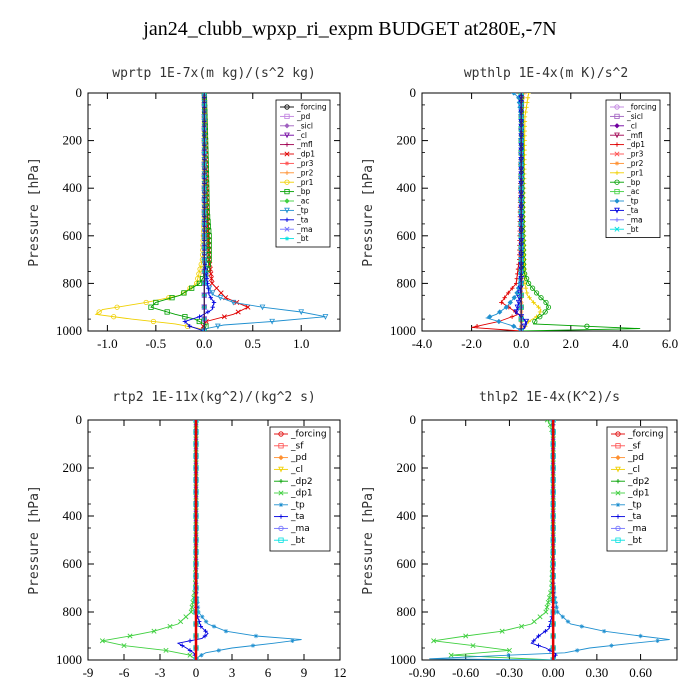 The width and height of the screenshot is (700, 700). I want to click on x-tick-label: -0.30, so click(509, 672).